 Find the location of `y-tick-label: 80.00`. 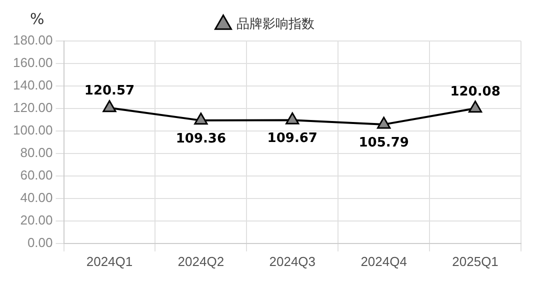

y-tick-label: 80.00 is located at coordinates (36, 152).